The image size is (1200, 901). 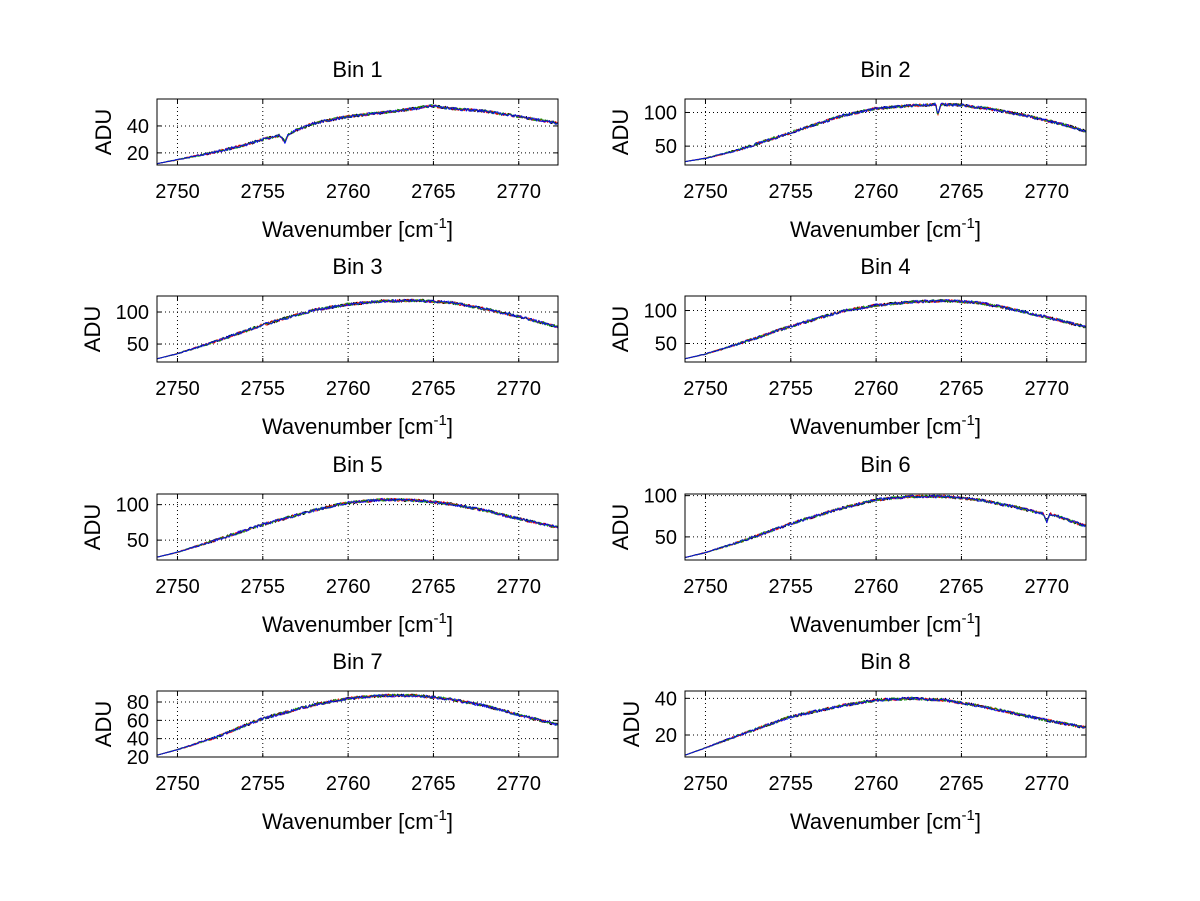 I want to click on subplot-title: Bin 2, so click(x=885, y=69).